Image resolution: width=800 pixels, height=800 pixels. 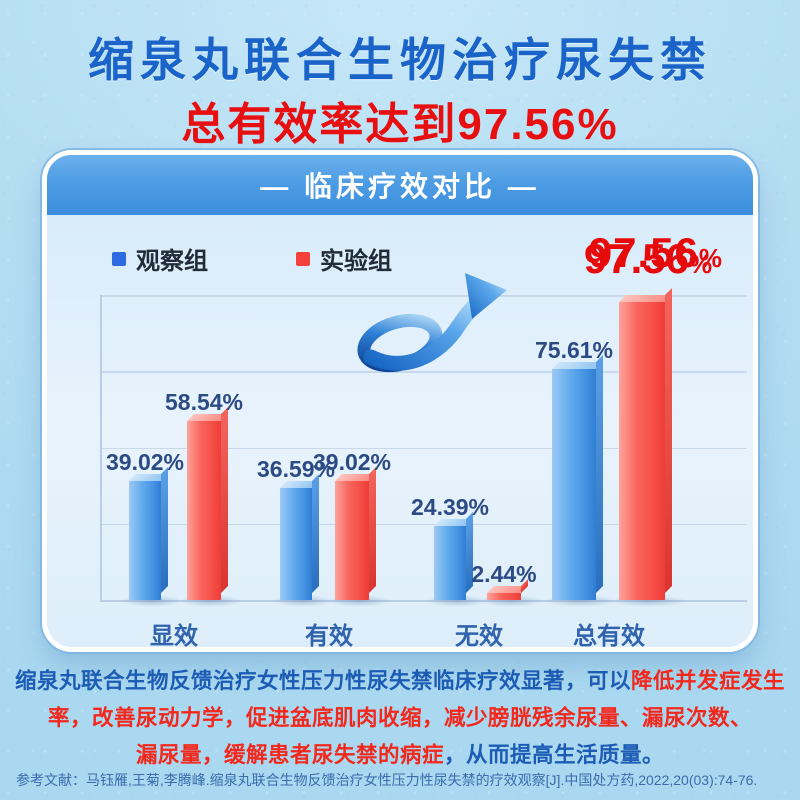 What do you see at coordinates (479, 636) in the screenshot?
I see `category-label-ineffective: 无效` at bounding box center [479, 636].